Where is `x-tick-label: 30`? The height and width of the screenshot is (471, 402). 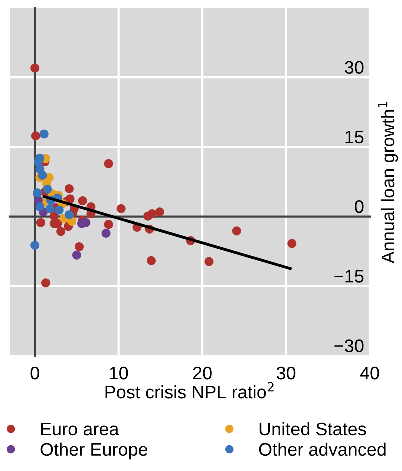
x-tick-label: 30 is located at coordinates (286, 373).